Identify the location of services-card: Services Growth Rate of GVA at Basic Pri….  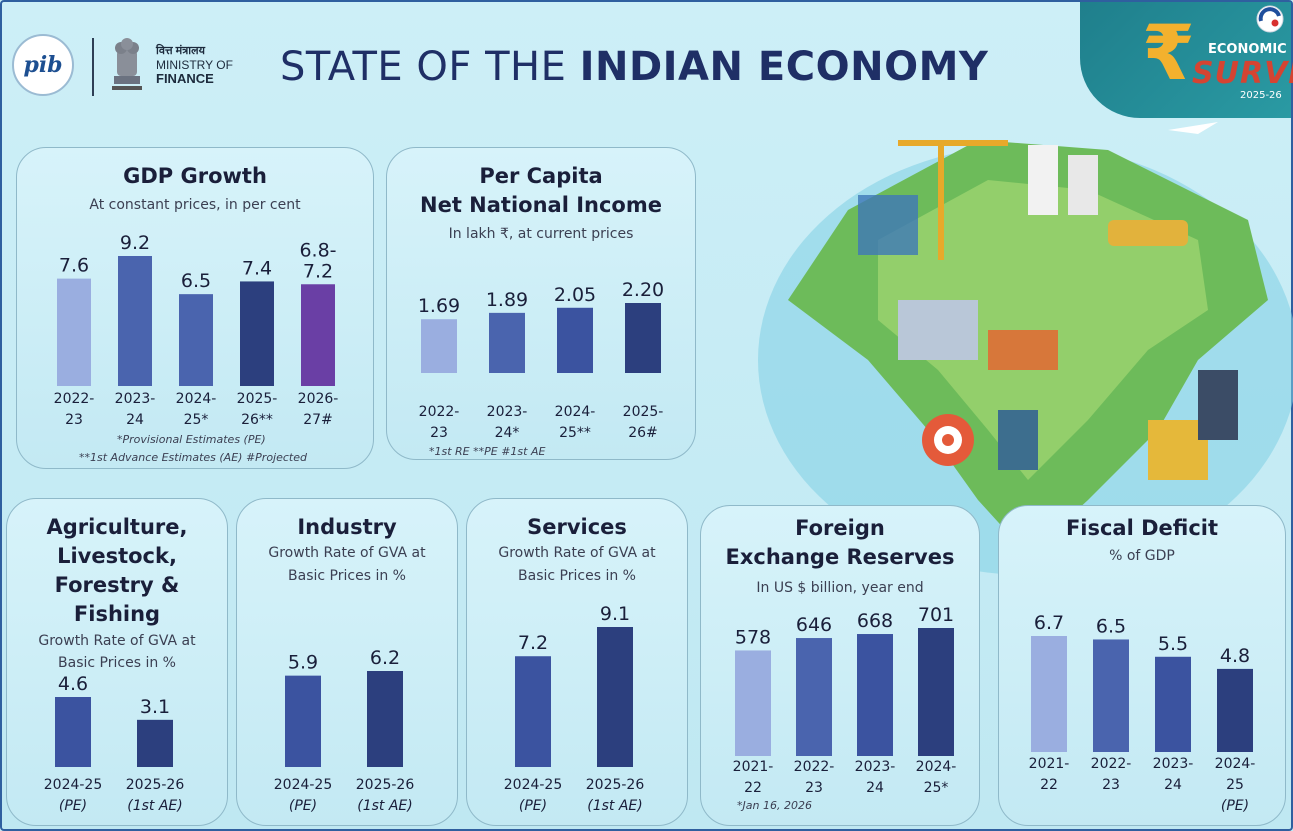
(577, 662).